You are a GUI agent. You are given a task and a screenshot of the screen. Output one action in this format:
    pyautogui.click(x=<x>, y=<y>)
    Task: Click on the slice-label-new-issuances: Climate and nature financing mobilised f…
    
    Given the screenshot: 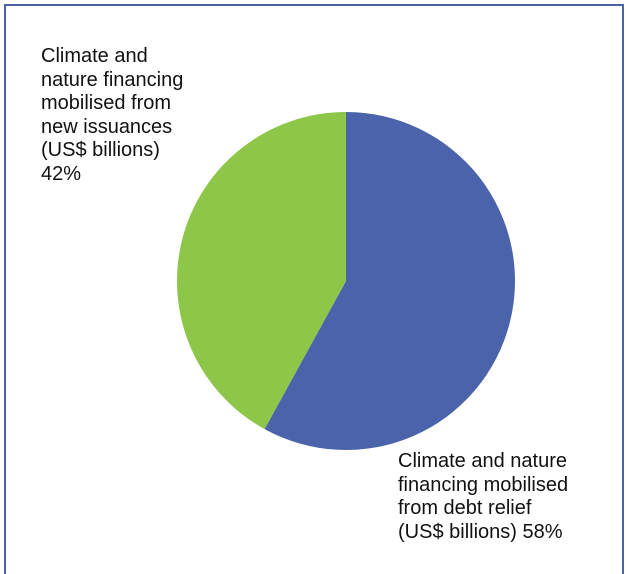 What is the action you would take?
    pyautogui.click(x=112, y=115)
    